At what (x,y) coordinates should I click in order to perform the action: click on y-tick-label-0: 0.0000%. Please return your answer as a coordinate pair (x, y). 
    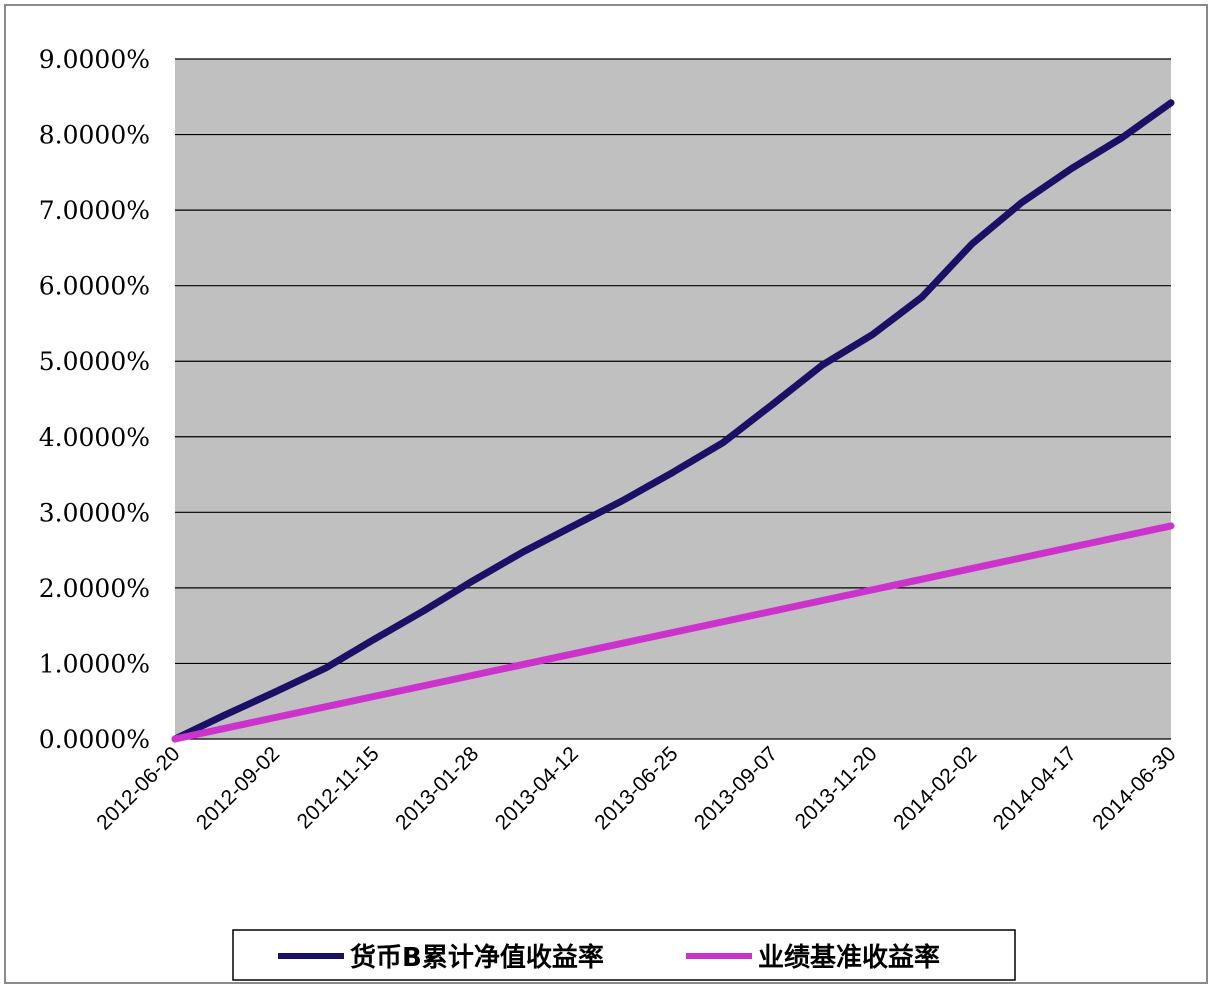
    Looking at the image, I should click on (94, 739).